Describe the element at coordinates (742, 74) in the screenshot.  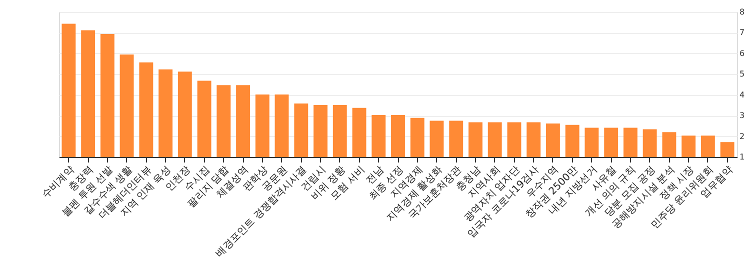
I see `y-tick-label: 5` at that location.